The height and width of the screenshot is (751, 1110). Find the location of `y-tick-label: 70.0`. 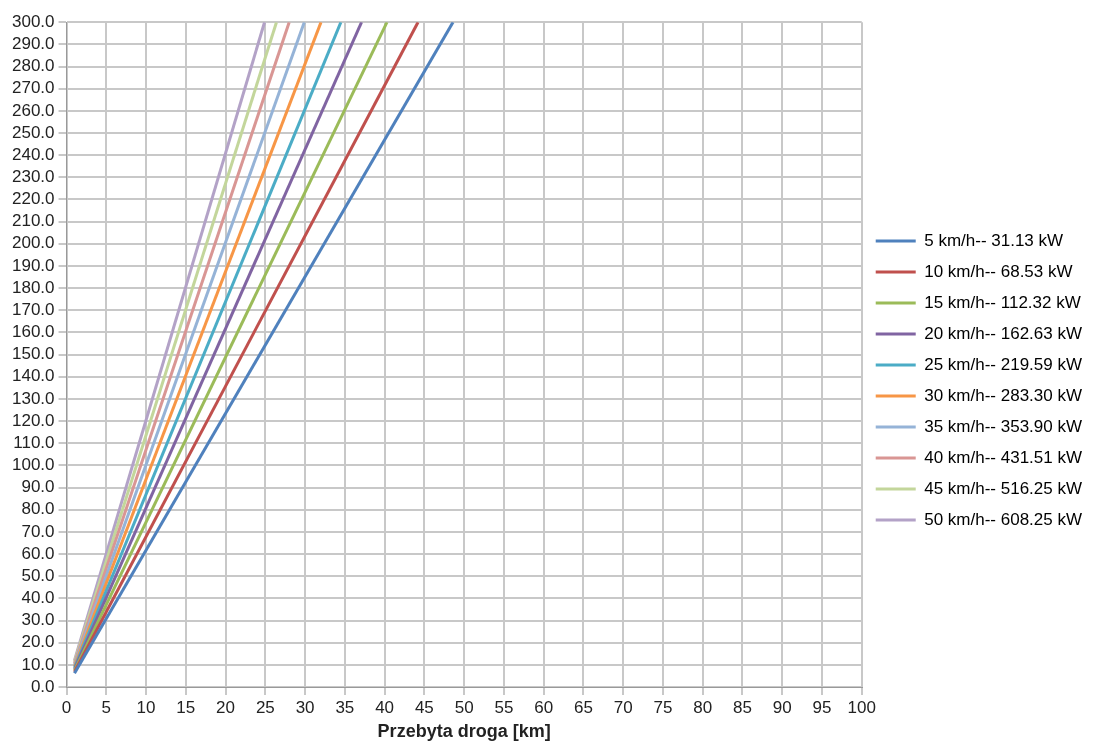

y-tick-label: 70.0 is located at coordinates (38, 531).